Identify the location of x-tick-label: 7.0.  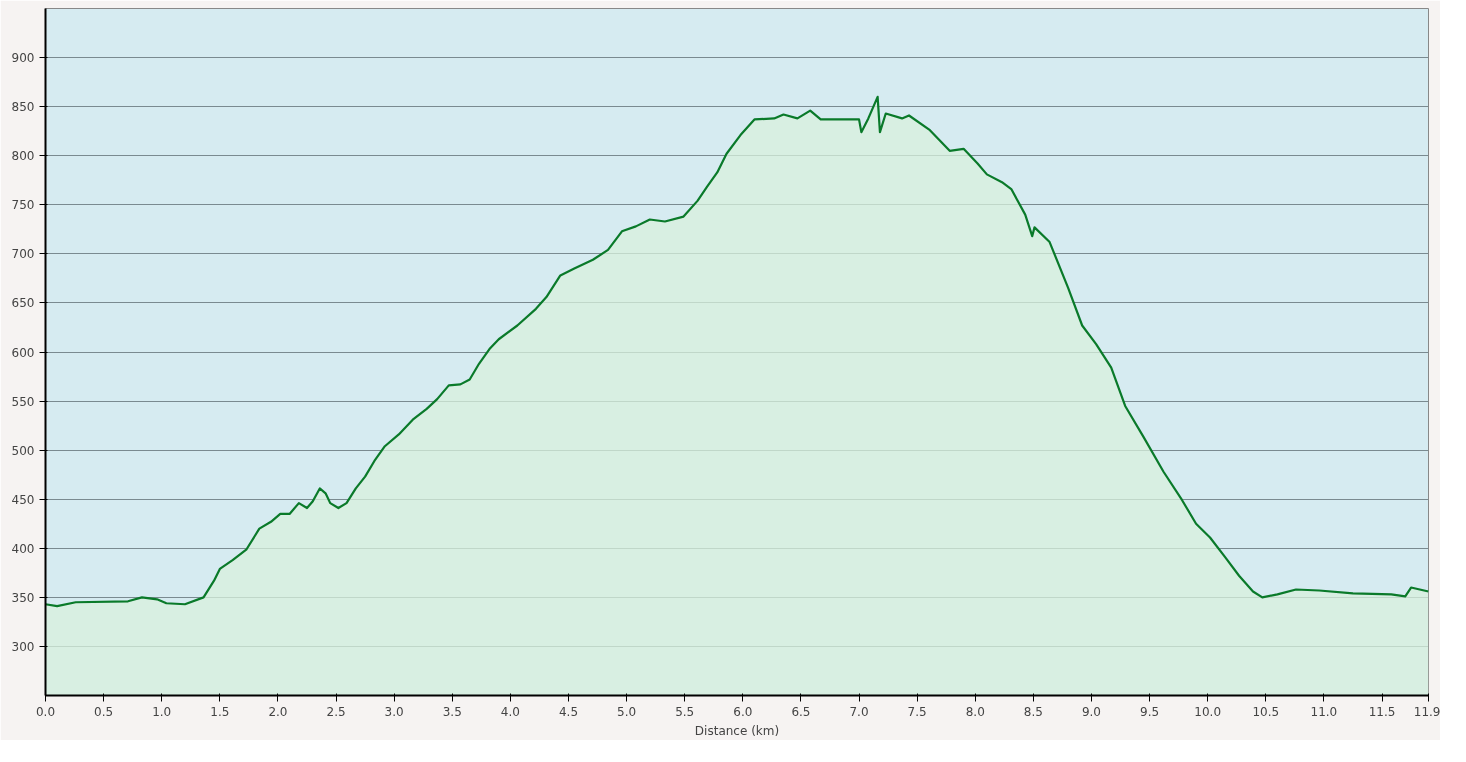
(859, 711).